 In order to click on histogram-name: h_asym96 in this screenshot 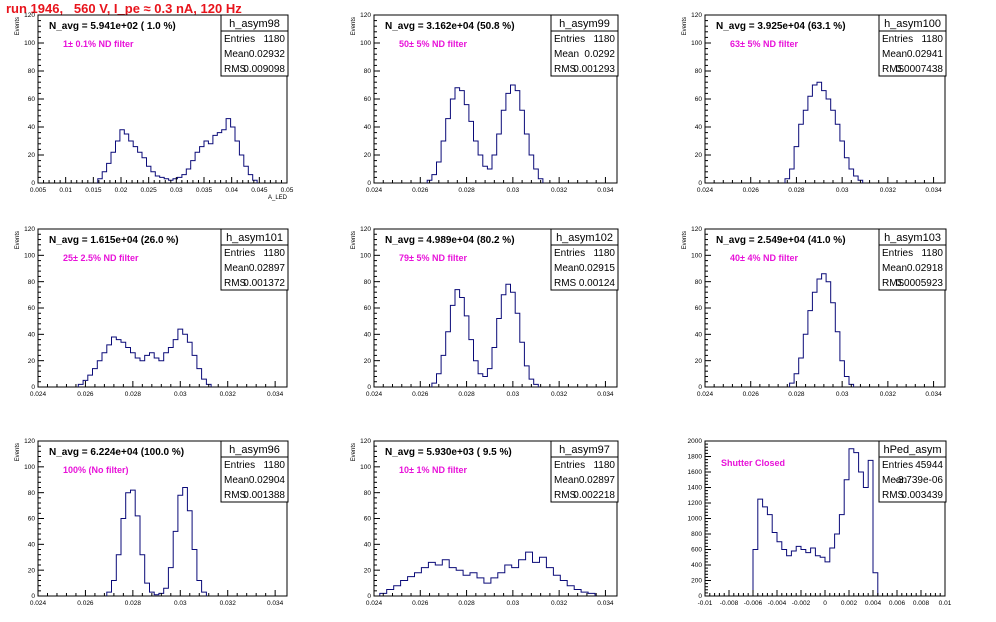, I will do `click(254, 450)`.